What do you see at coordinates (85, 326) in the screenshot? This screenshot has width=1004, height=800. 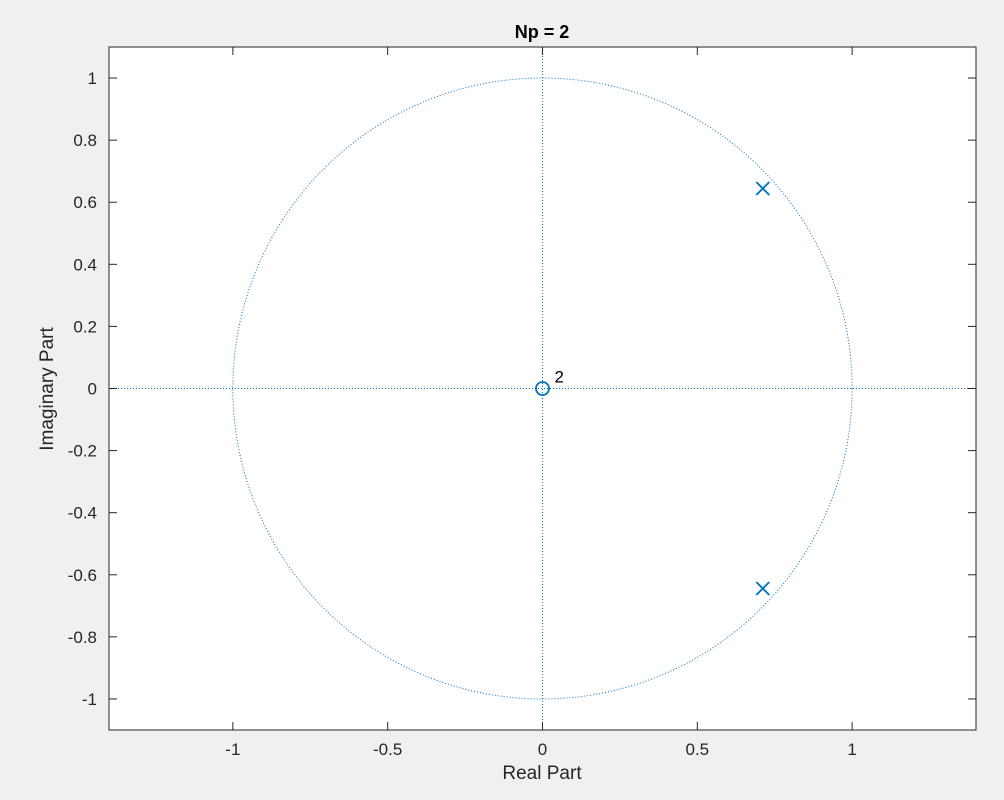 I see `y-tick-label: 0.2` at bounding box center [85, 326].